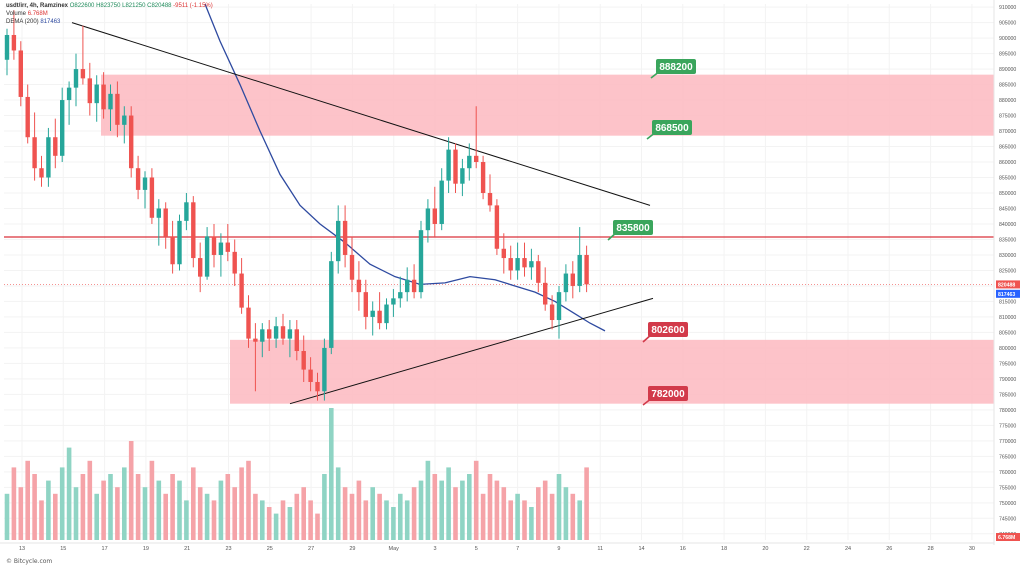 The width and height of the screenshot is (1024, 574). I want to click on y-tick-label: 815000, so click(1007, 302).